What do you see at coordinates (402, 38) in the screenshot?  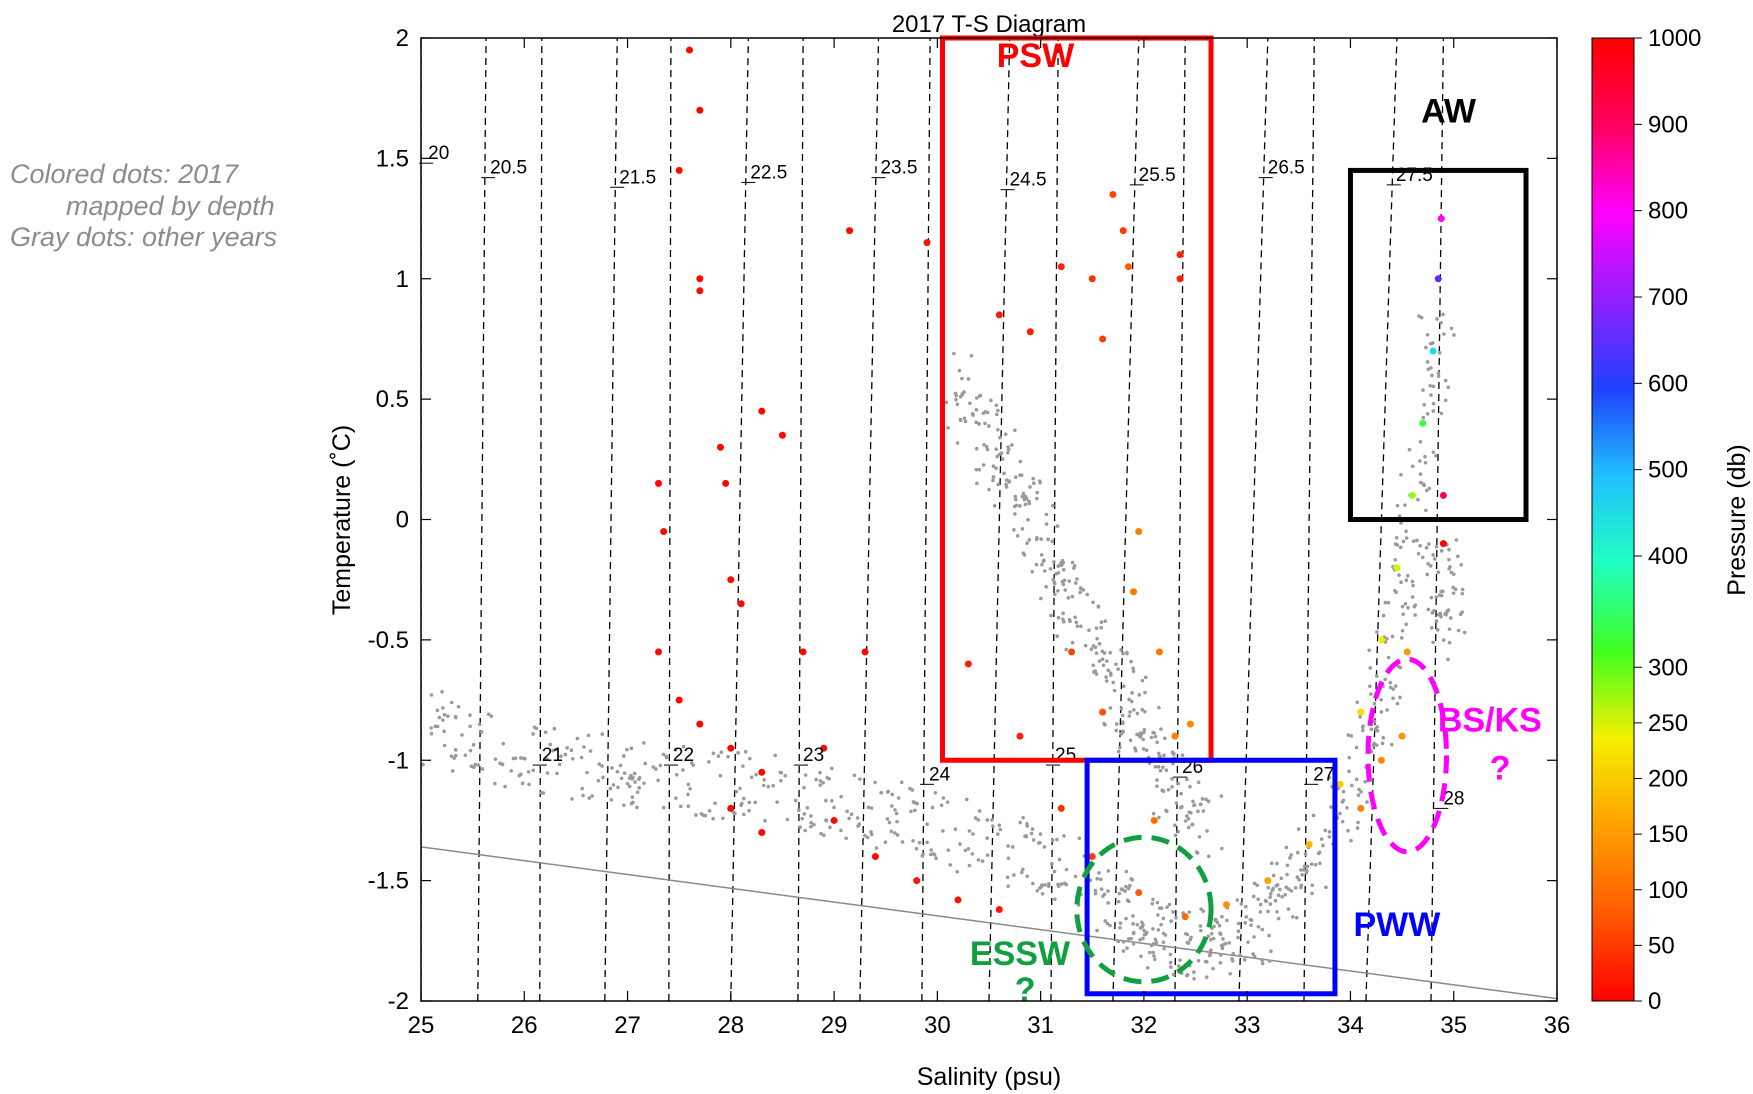 I see `y-tick-label: 2` at bounding box center [402, 38].